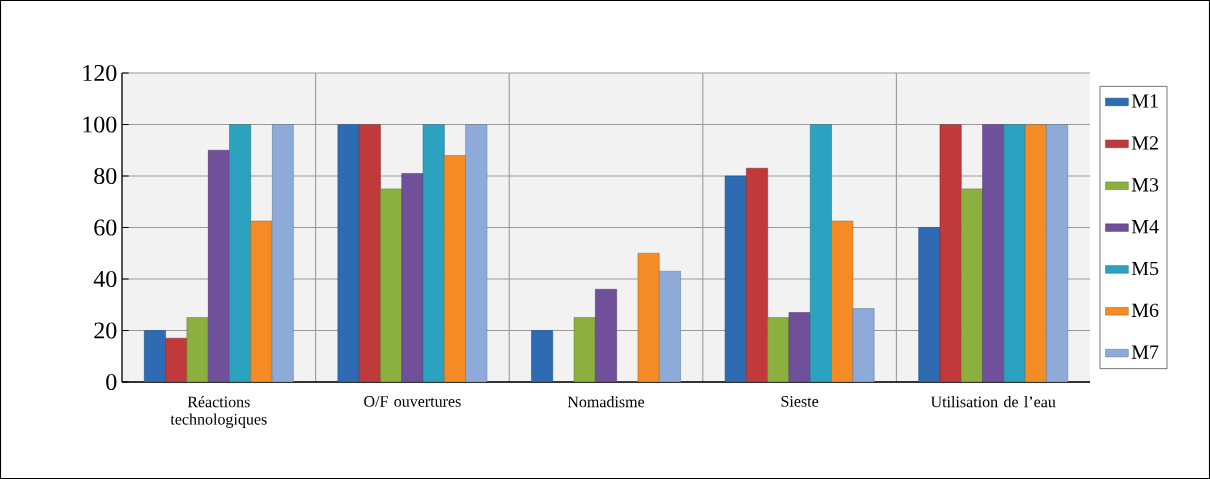 Image resolution: width=1210 pixels, height=479 pixels. Describe the element at coordinates (606, 402) in the screenshot. I see `x-tick-label: Nomadisme` at that location.